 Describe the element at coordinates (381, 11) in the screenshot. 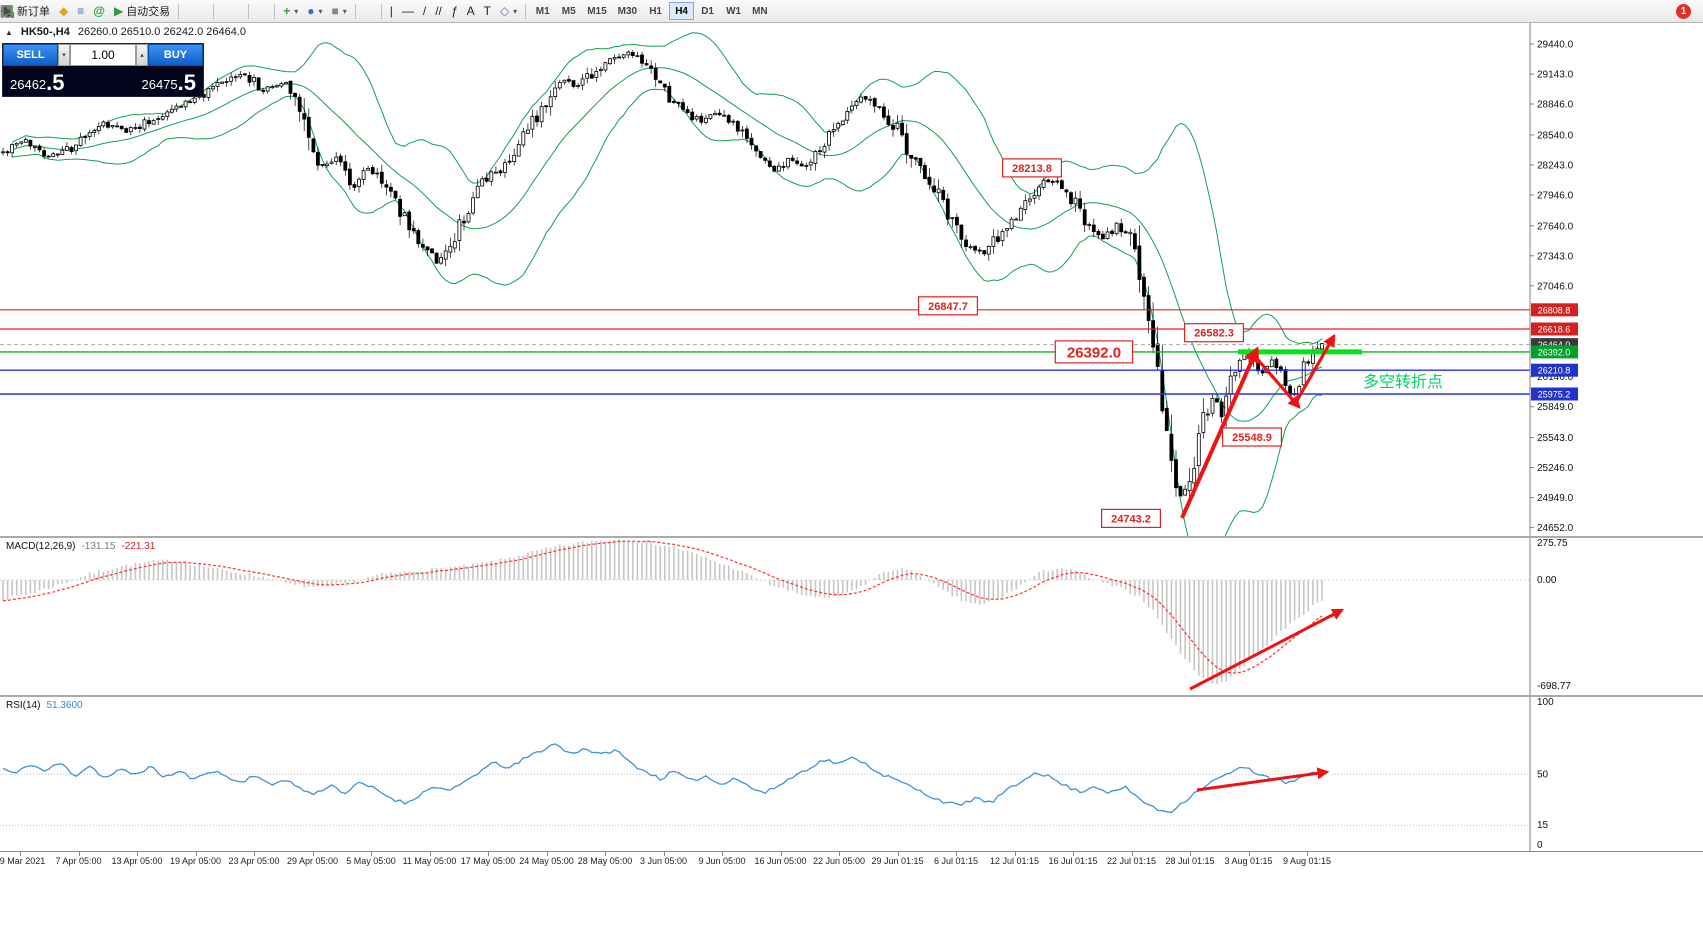

I see `toolbar-separator` at that location.